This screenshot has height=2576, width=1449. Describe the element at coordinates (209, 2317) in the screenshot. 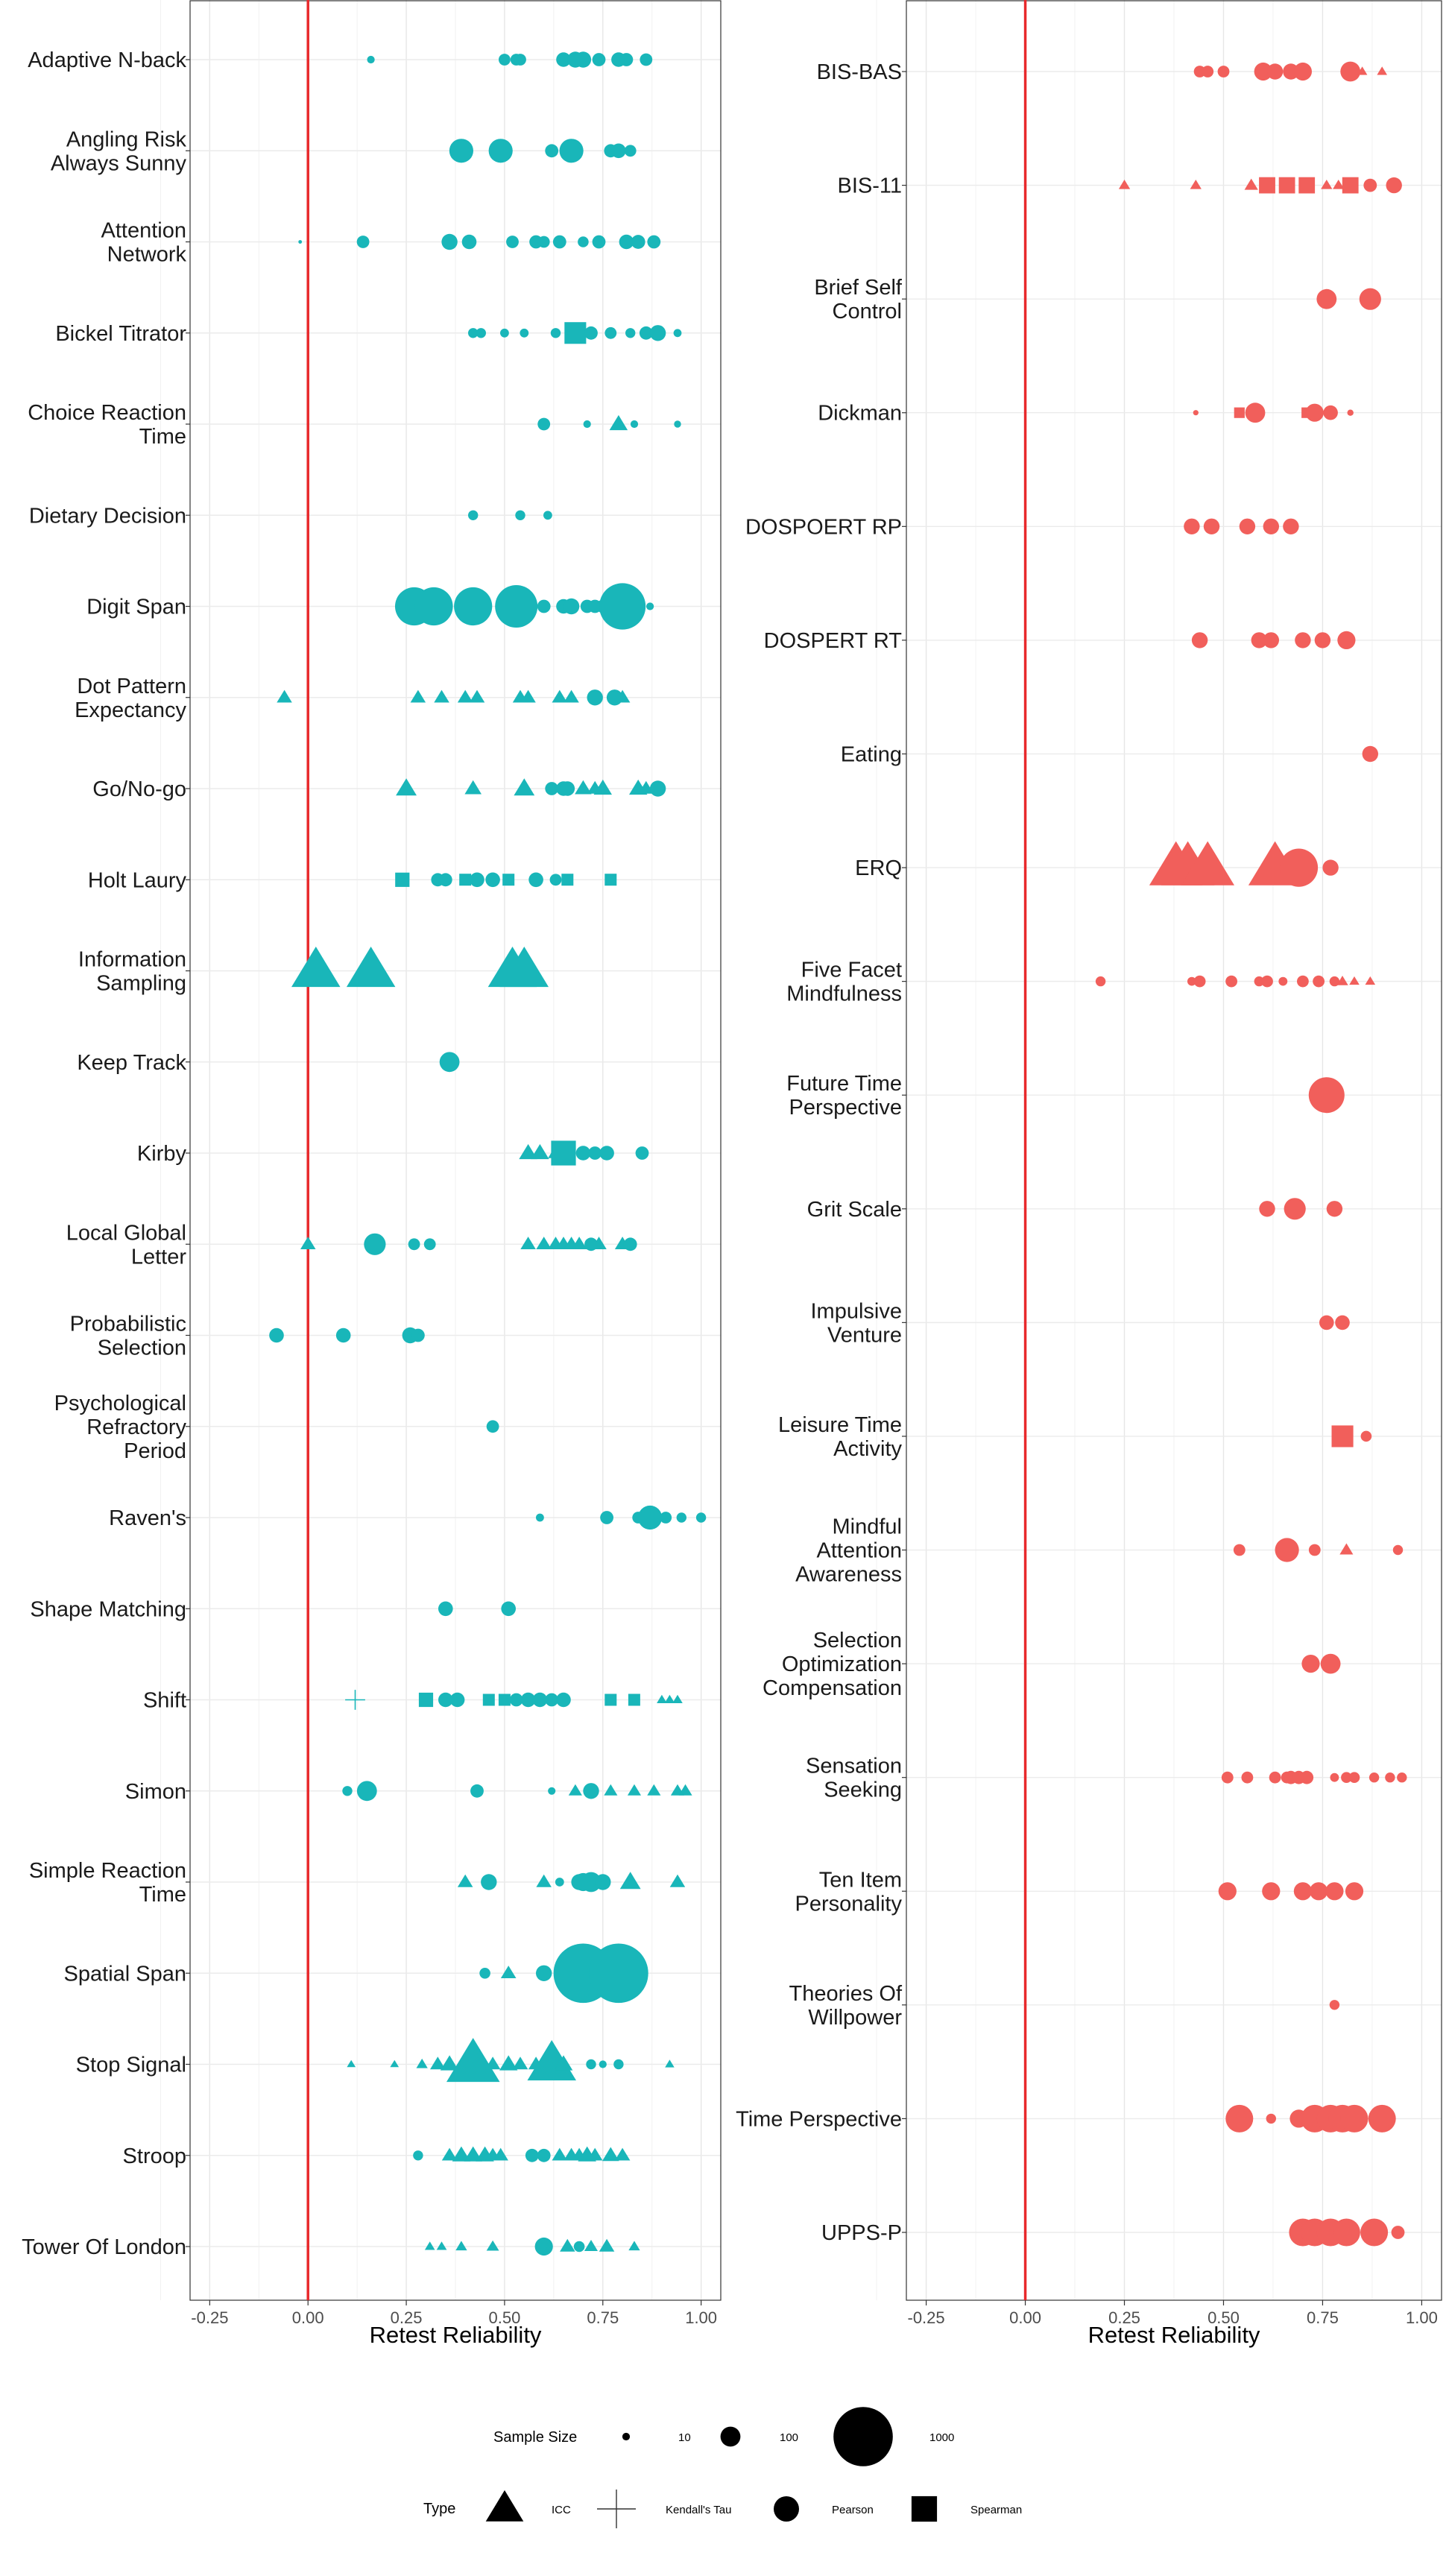

I see `x-tick-label: -0.25` at that location.